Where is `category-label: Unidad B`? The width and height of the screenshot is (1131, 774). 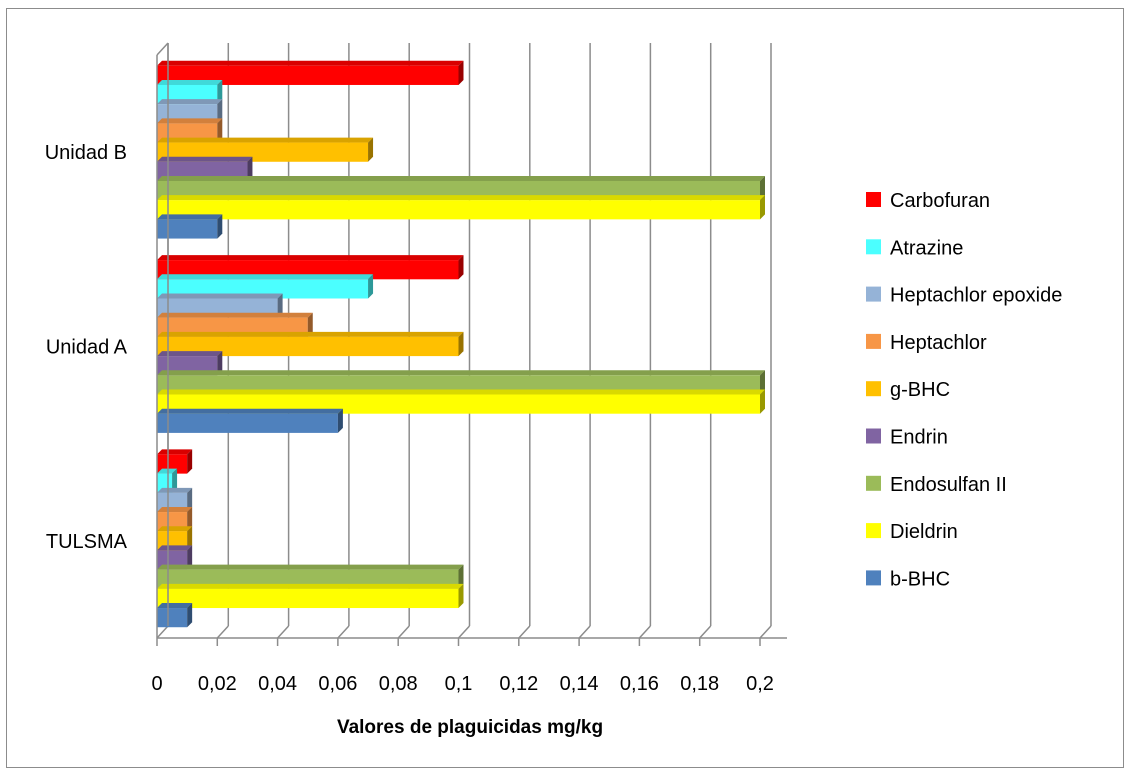
category-label: Unidad B is located at coordinates (86, 153).